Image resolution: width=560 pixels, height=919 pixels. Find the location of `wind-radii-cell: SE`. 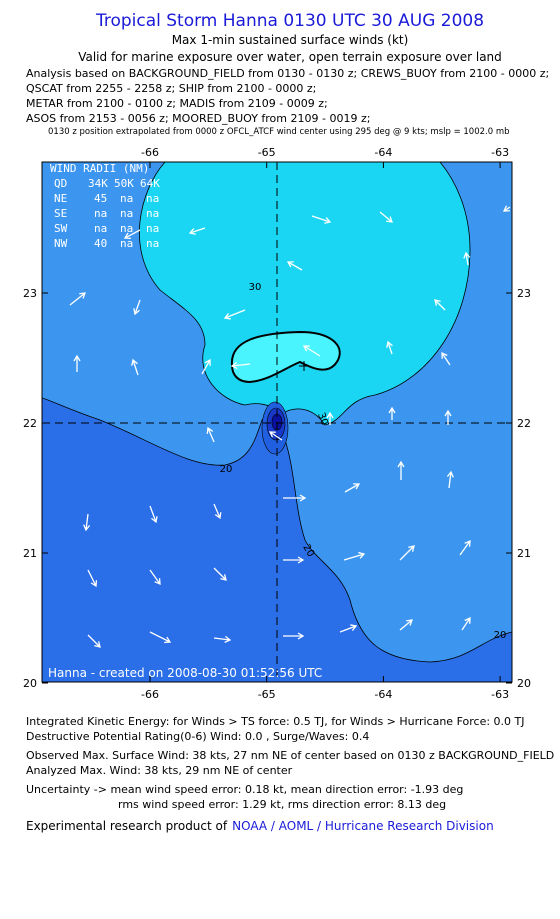

wind-radii-cell: SE is located at coordinates (60, 213).